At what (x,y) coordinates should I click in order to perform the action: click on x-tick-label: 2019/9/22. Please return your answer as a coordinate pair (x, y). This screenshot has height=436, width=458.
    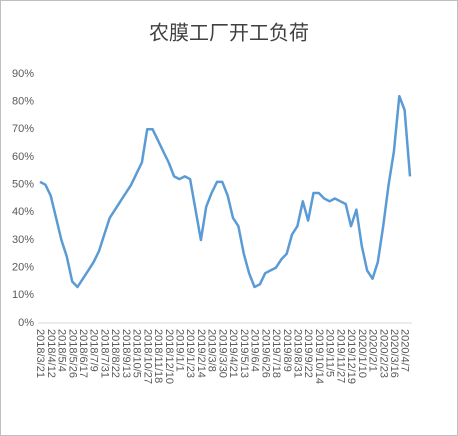
    Looking at the image, I should click on (308, 353).